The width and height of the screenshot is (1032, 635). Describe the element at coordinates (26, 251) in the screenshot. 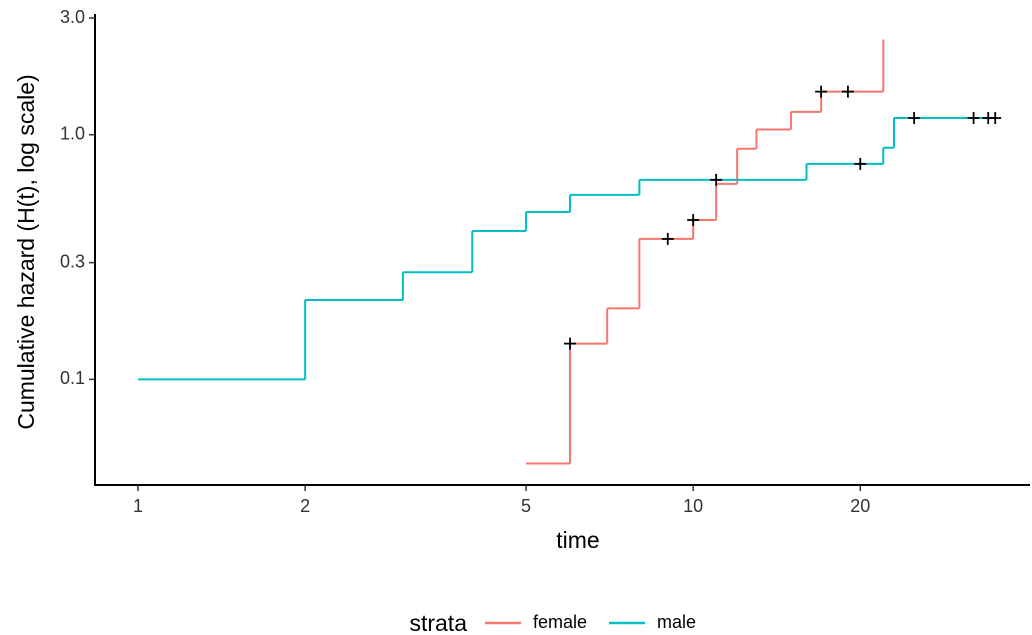

I see `y-axis-title: Cumulative hazard (H(t), log scale)` at that location.